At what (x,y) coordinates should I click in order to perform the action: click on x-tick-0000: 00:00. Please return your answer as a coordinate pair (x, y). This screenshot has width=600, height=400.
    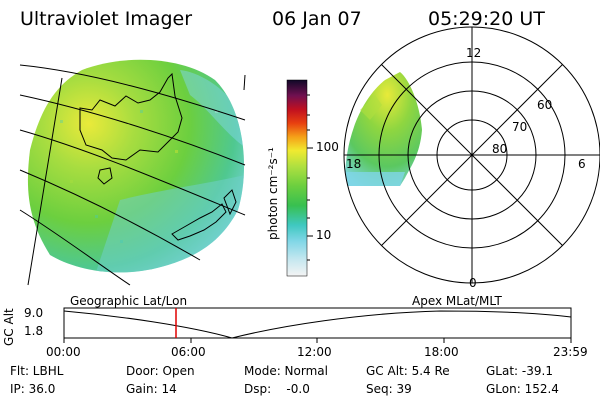
    Looking at the image, I should click on (63, 352).